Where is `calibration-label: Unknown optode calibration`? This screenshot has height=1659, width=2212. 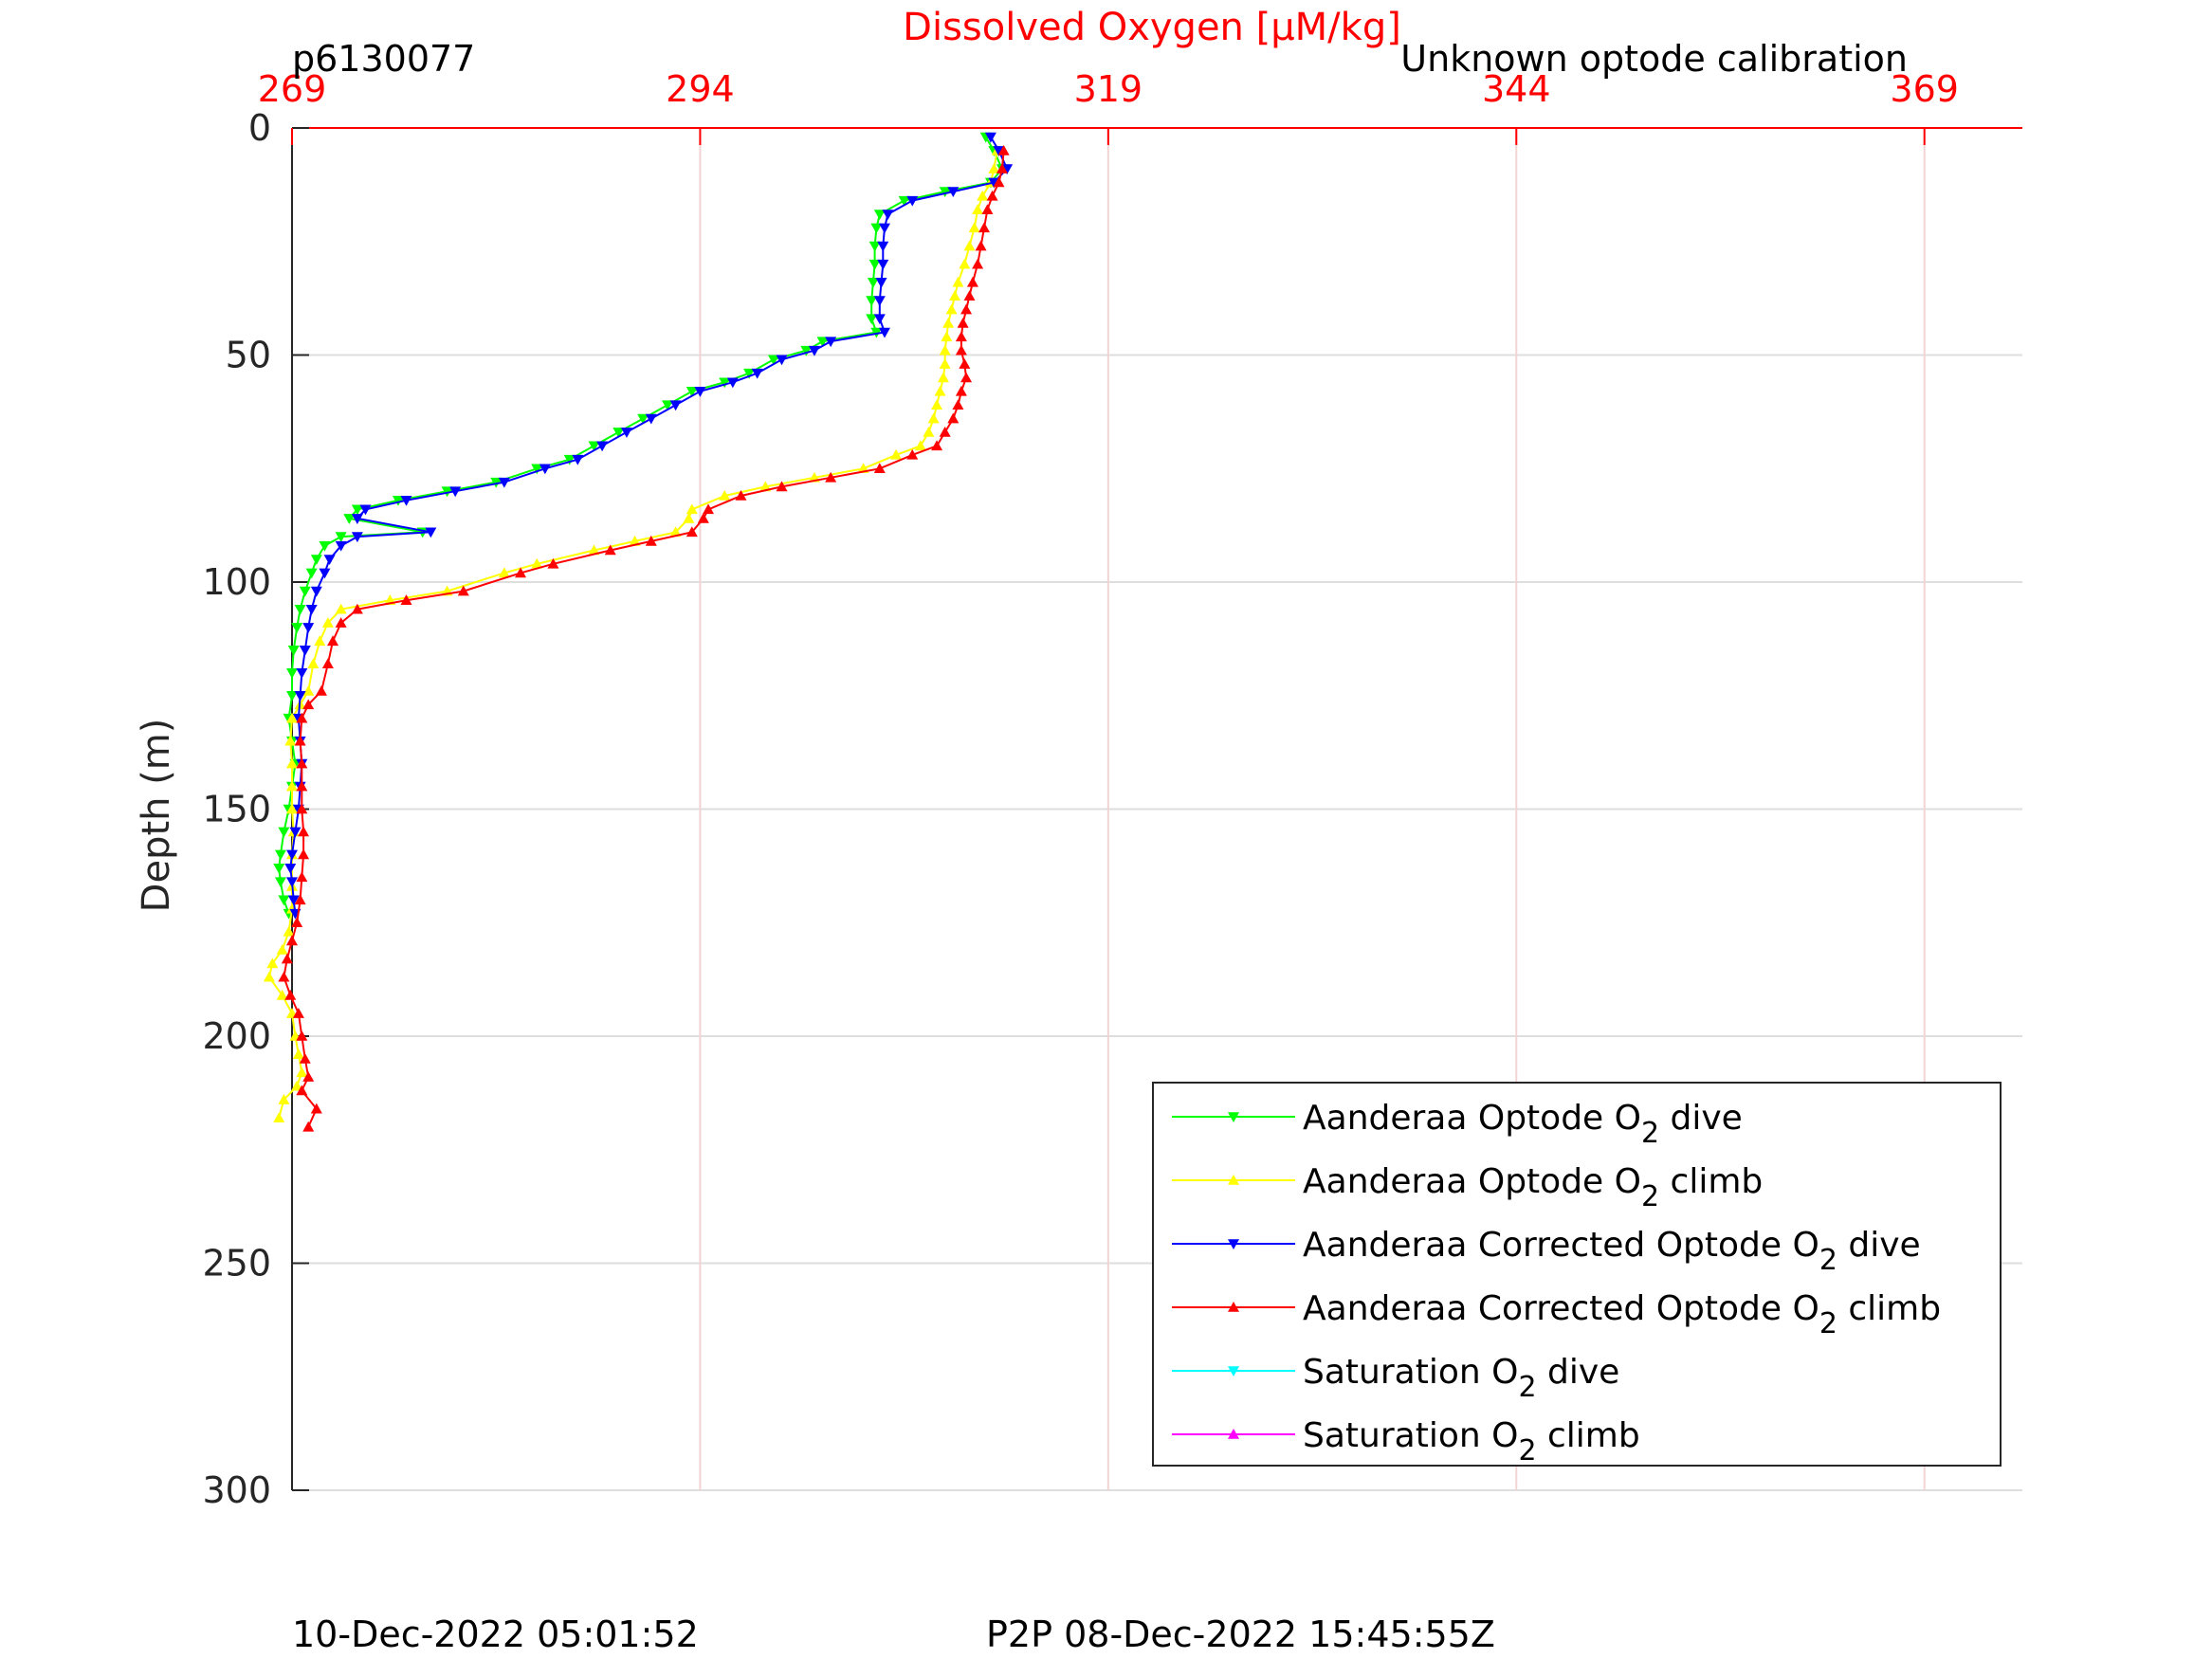
calibration-label: Unknown optode calibration is located at coordinates (1654, 59).